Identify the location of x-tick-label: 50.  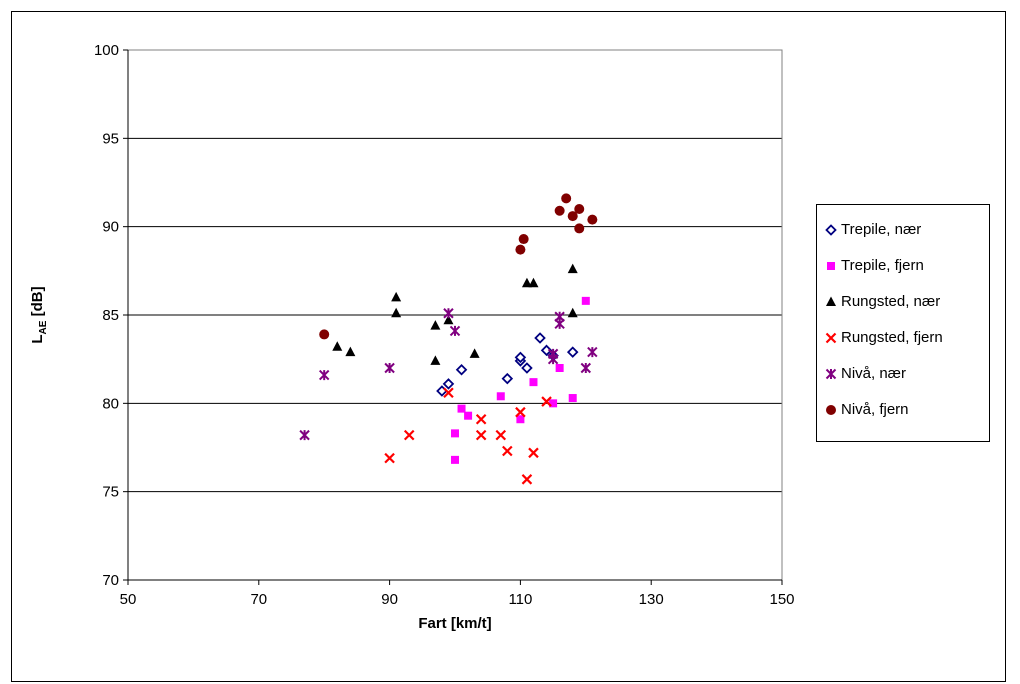
(128, 599).